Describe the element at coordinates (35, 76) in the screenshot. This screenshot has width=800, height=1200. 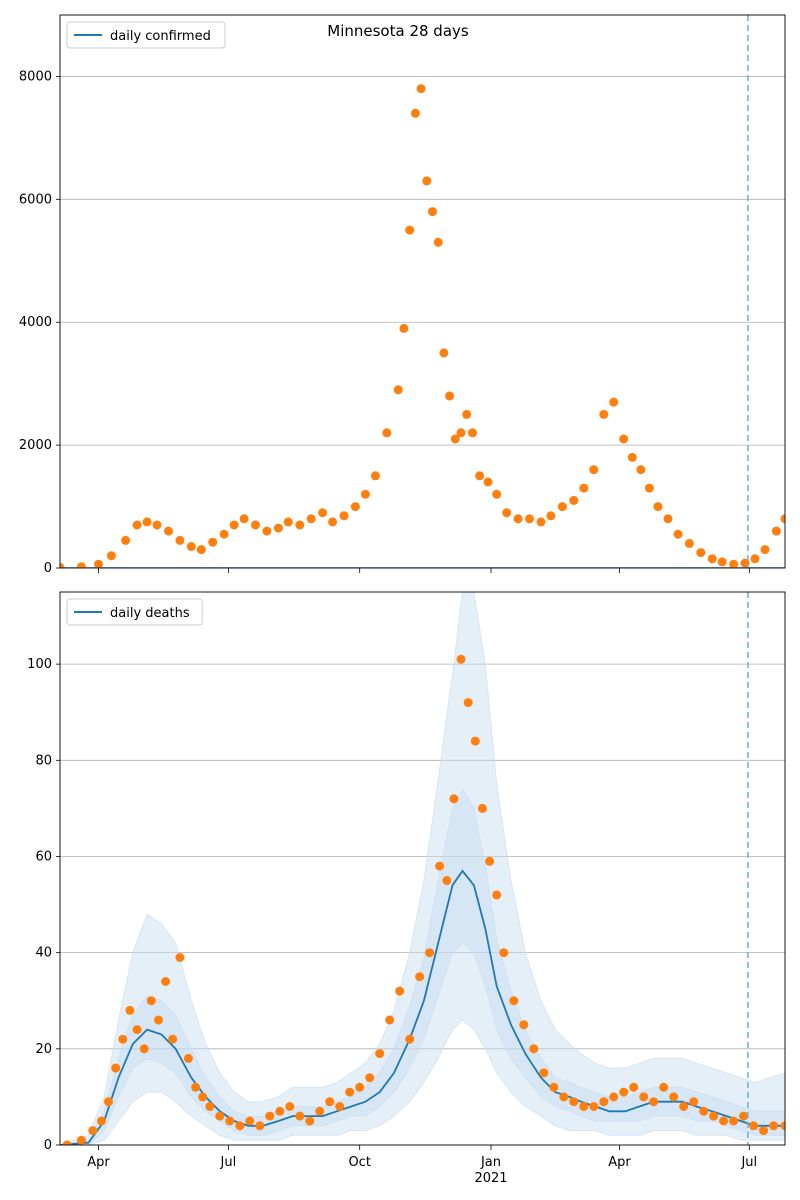
I see `y-tick-label: 8000` at that location.